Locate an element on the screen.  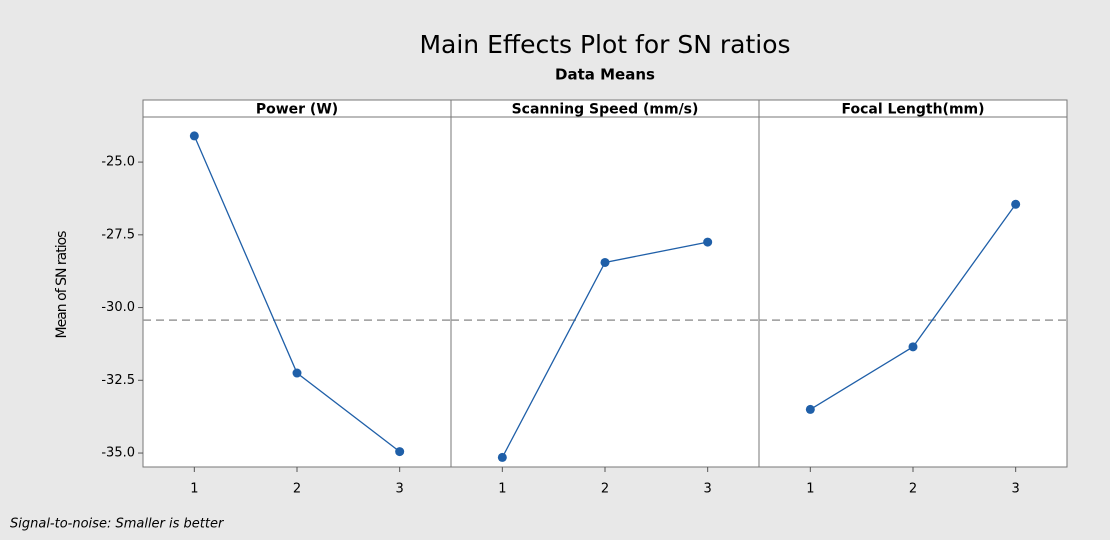
y-tick-label: -27.5 is located at coordinates (118, 234).